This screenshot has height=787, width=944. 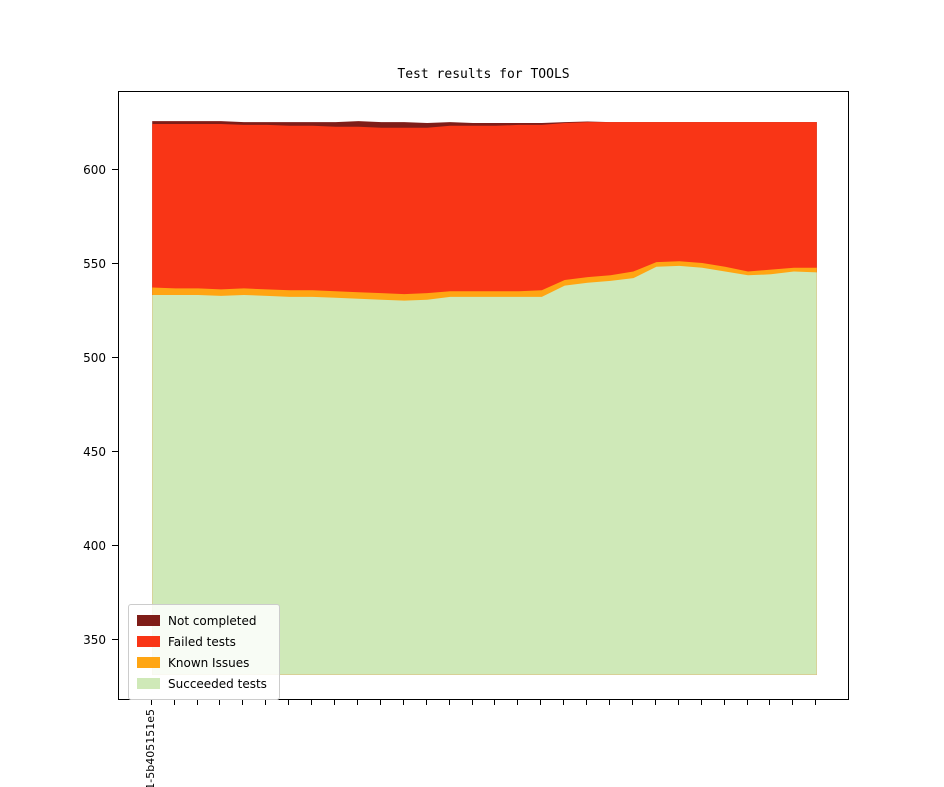 What do you see at coordinates (209, 662) in the screenshot?
I see `legend-label: Known Issues` at bounding box center [209, 662].